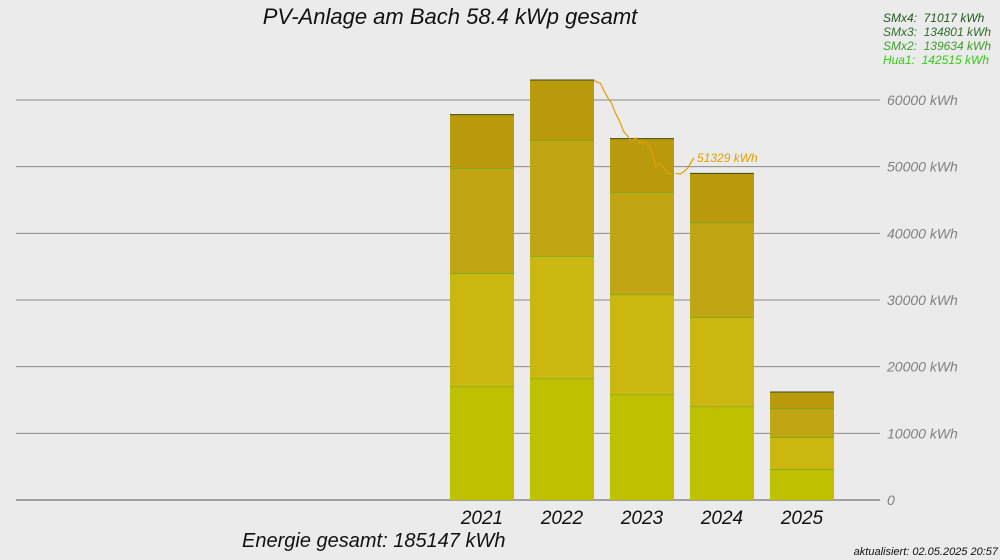 The image size is (1000, 560). What do you see at coordinates (482, 443) in the screenshot?
I see `bar-2021-hua1` at bounding box center [482, 443].